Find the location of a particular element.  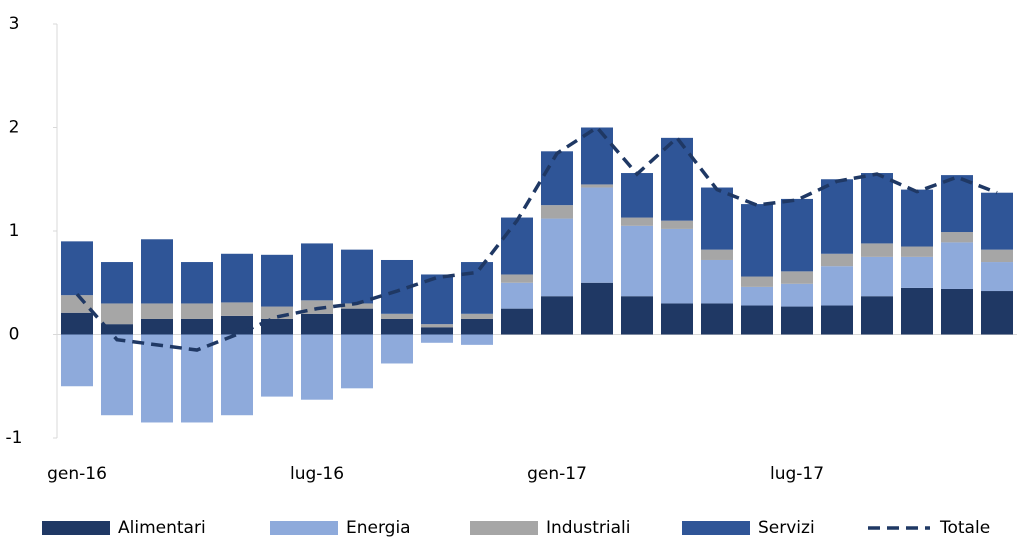

y-tick-label: 0 is located at coordinates (14, 335).